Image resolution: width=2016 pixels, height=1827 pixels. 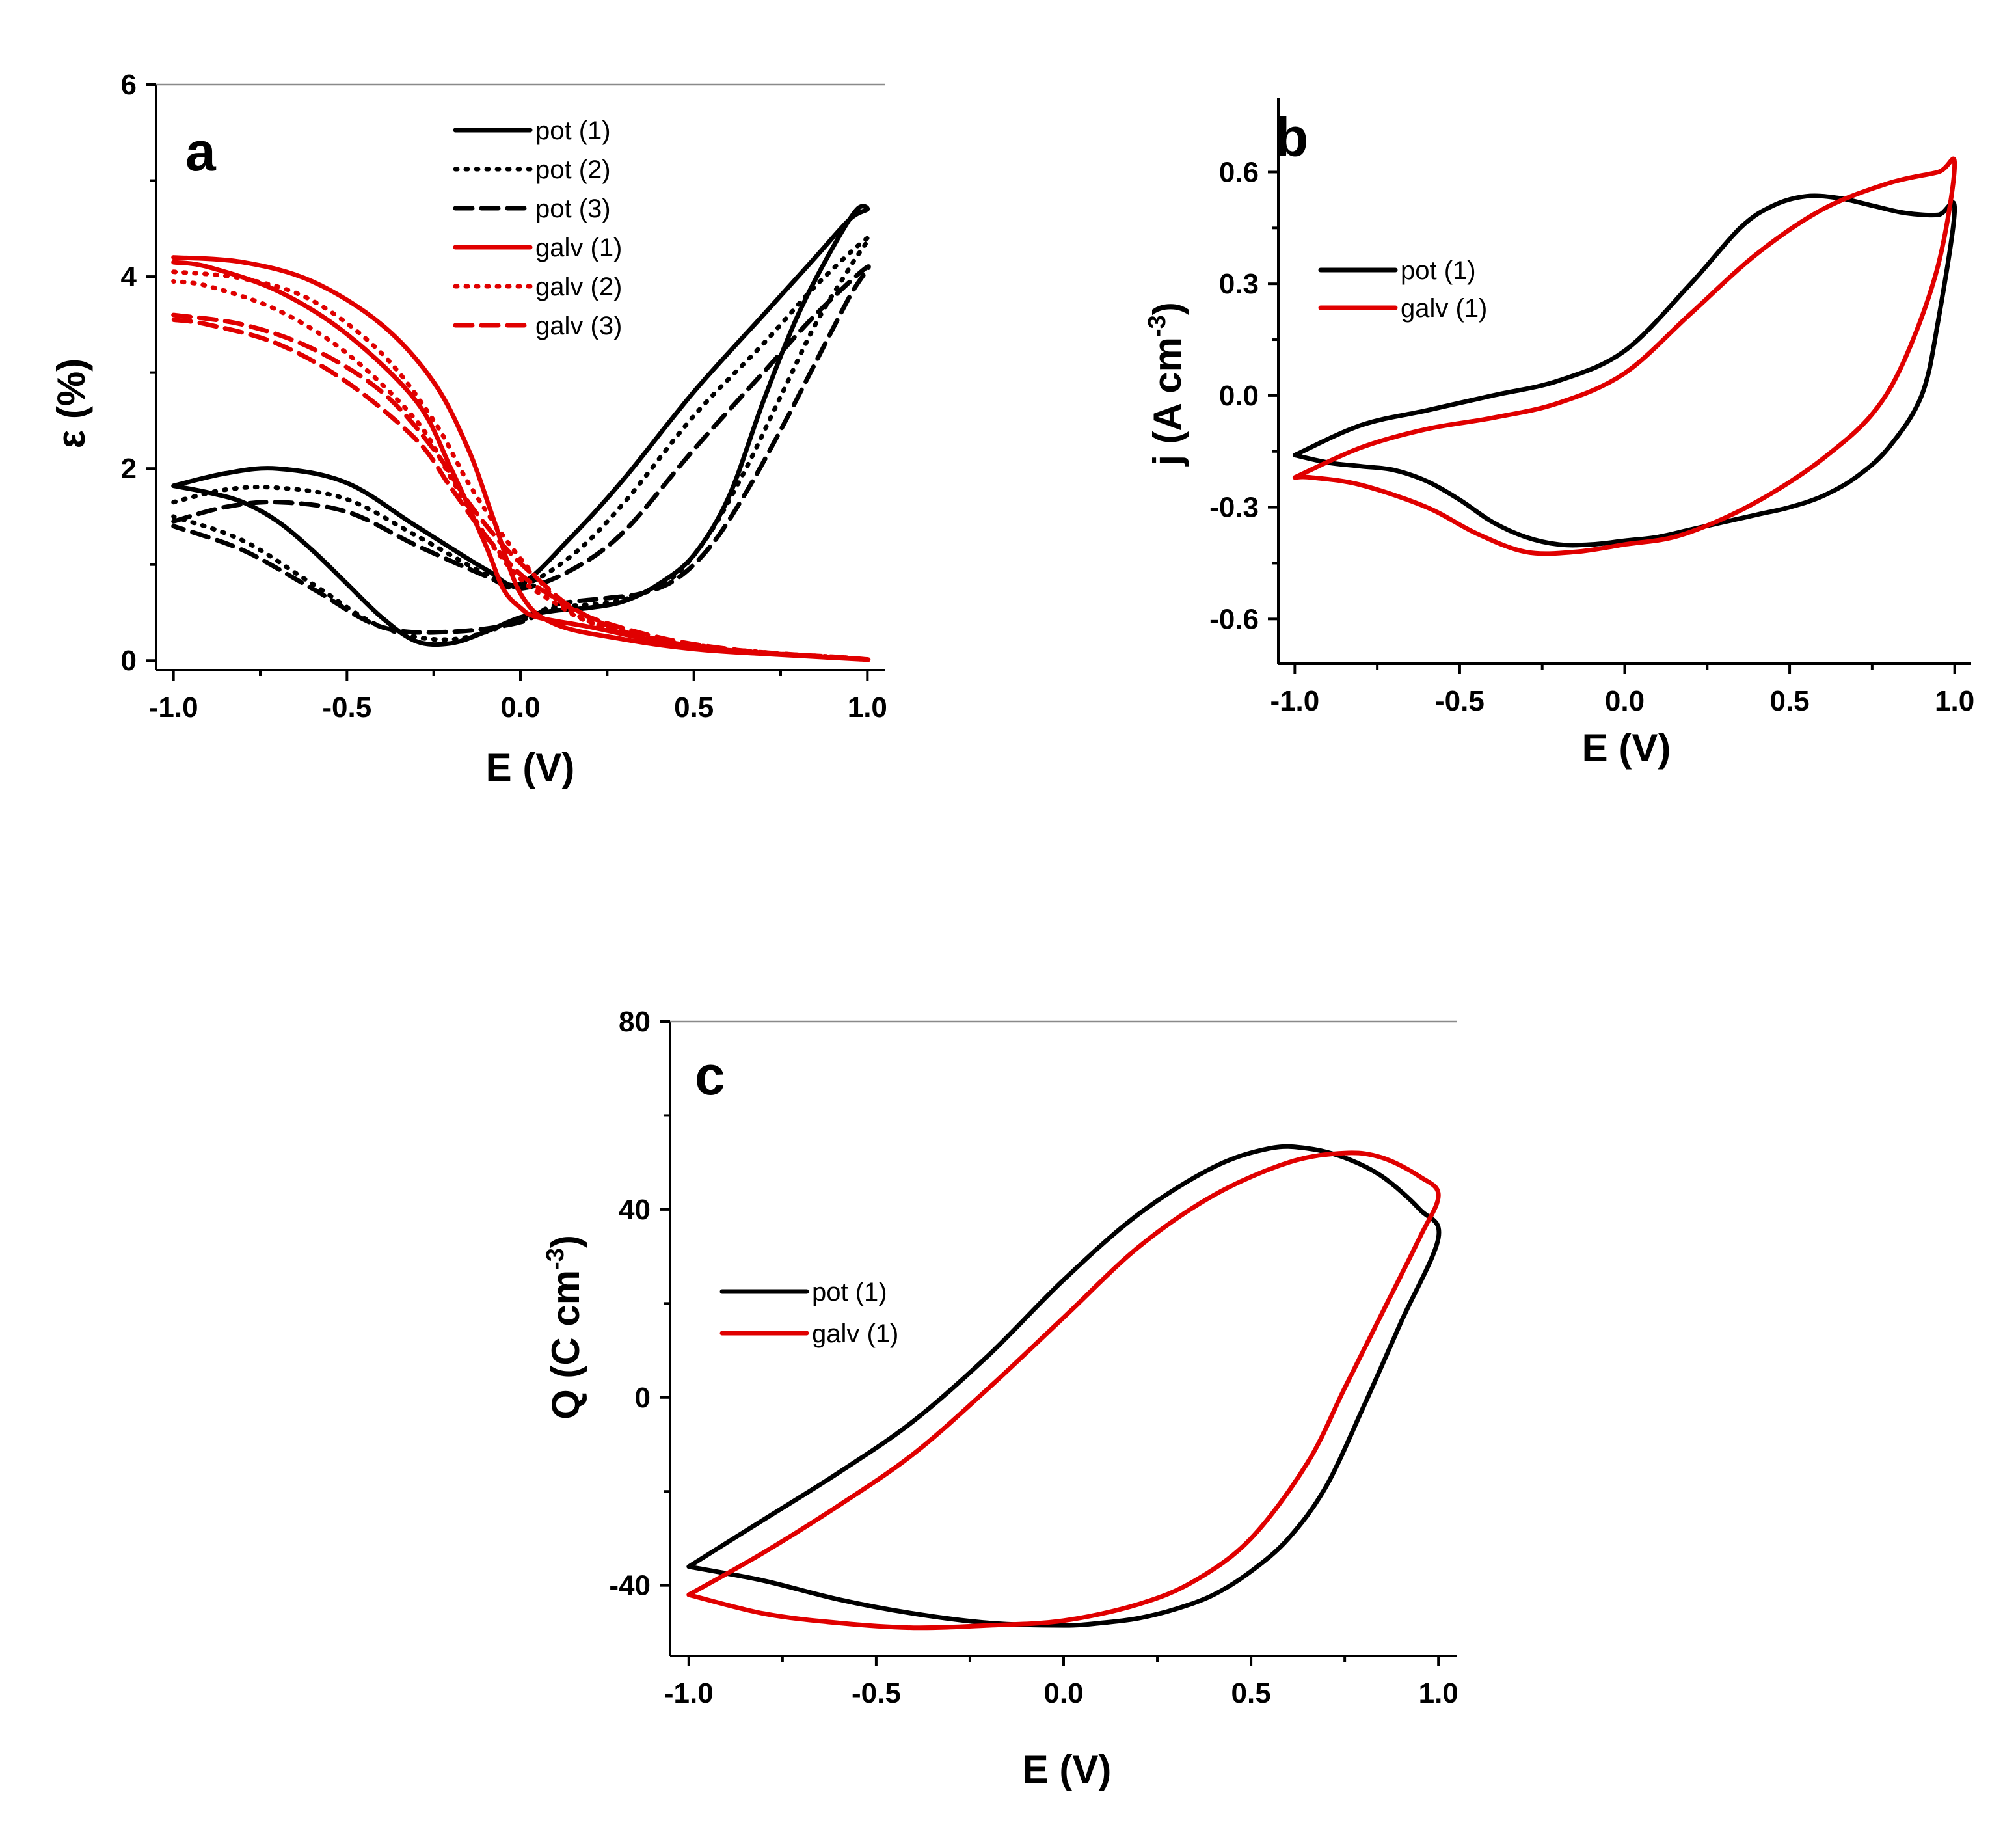 What do you see at coordinates (129, 469) in the screenshot?
I see `panel-a-y-tick-label: 2` at bounding box center [129, 469].